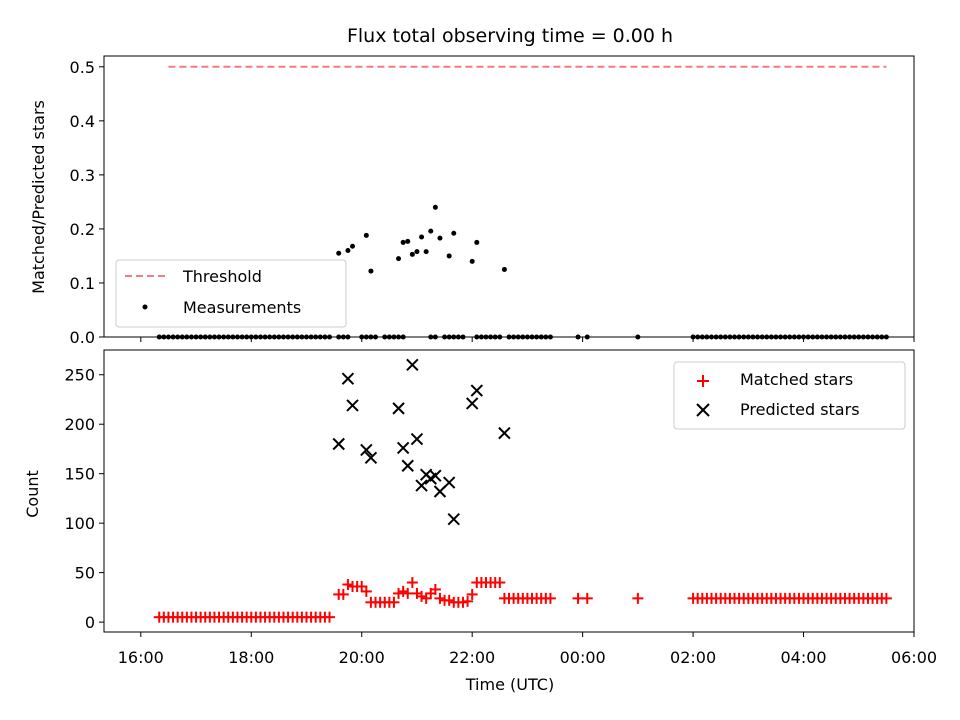 This screenshot has width=960, height=720. Describe the element at coordinates (242, 307) in the screenshot. I see `legend-measurements-label: Measurements` at that location.